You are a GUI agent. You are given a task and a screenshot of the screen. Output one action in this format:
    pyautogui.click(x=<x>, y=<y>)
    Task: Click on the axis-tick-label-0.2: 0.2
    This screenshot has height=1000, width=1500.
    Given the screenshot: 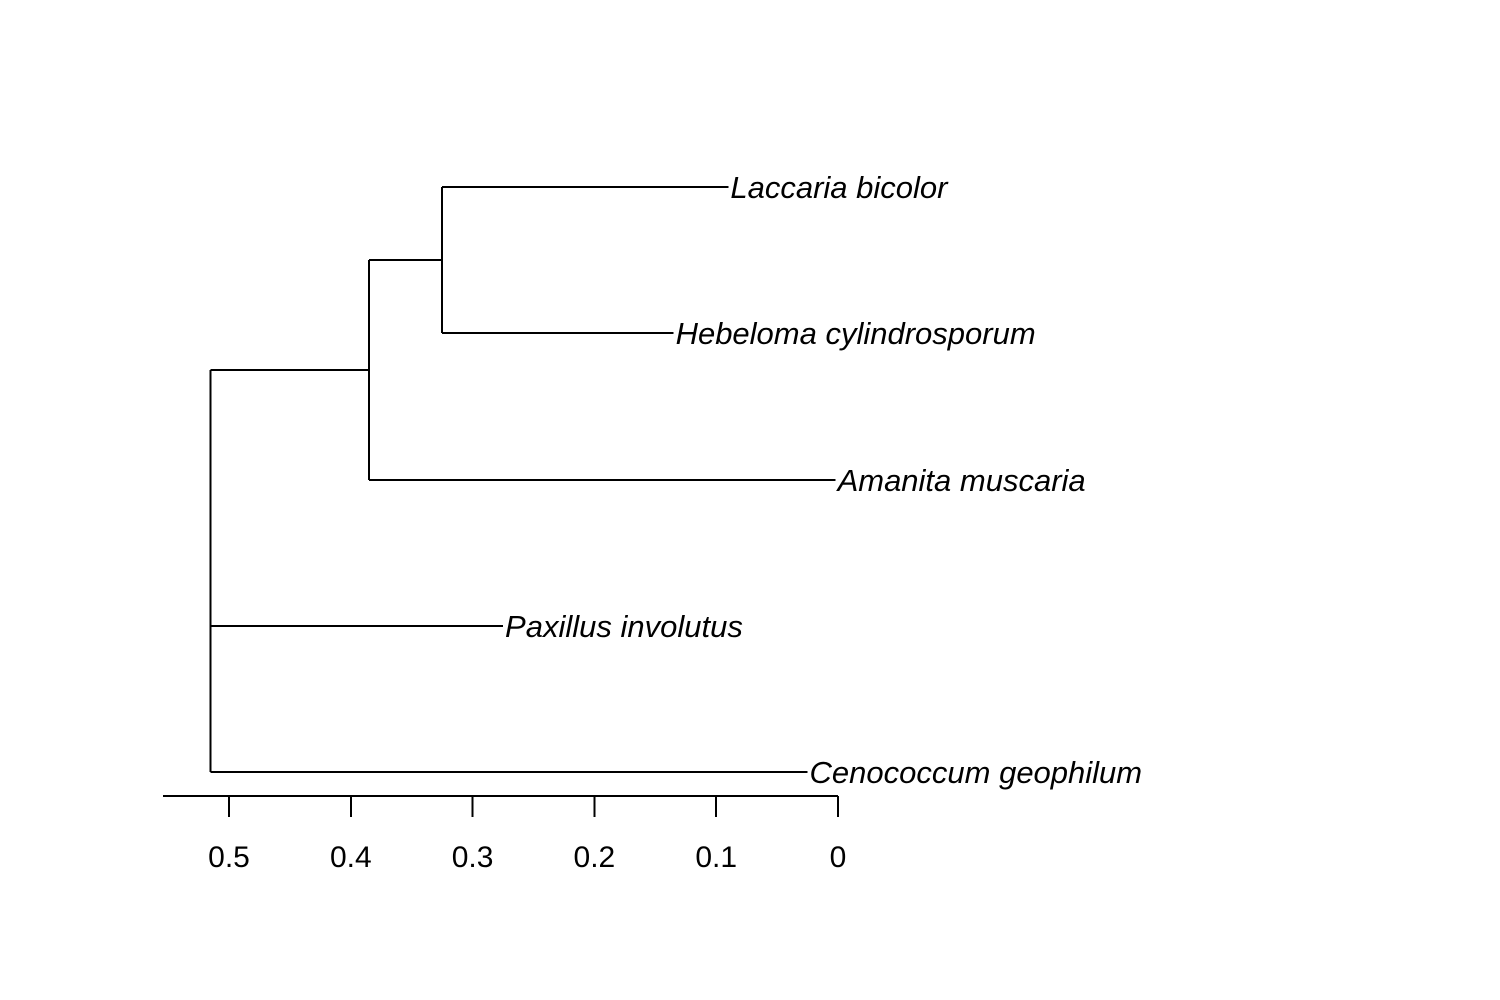 What is the action you would take?
    pyautogui.click(x=595, y=857)
    